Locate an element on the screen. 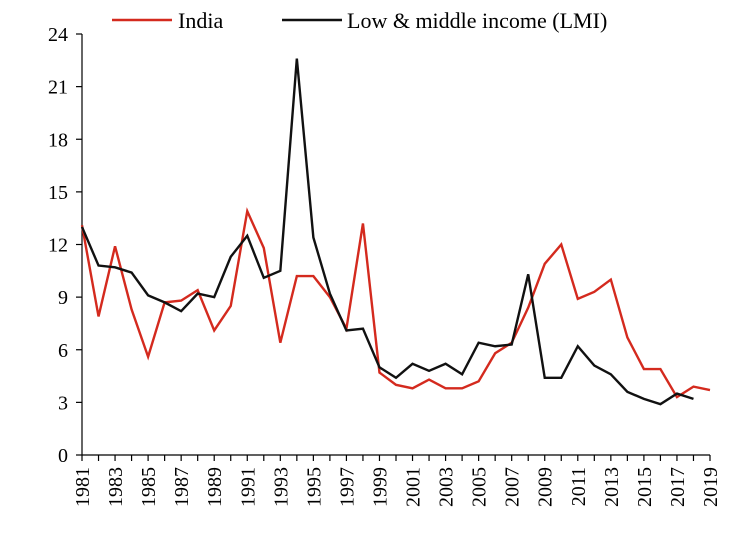 The image size is (742, 547). x-tick-label: 2003 is located at coordinates (447, 487).